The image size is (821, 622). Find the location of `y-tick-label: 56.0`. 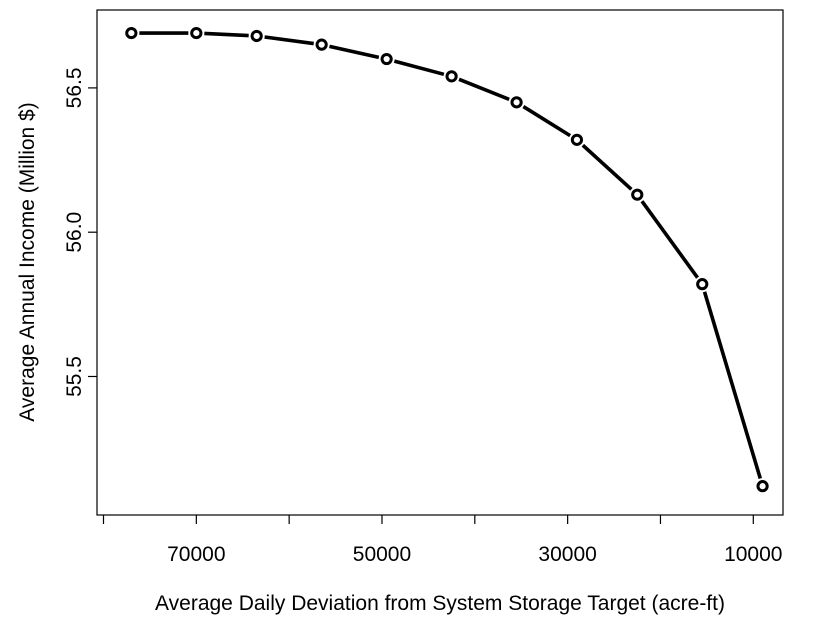

y-tick-label: 56.0 is located at coordinates (74, 232).